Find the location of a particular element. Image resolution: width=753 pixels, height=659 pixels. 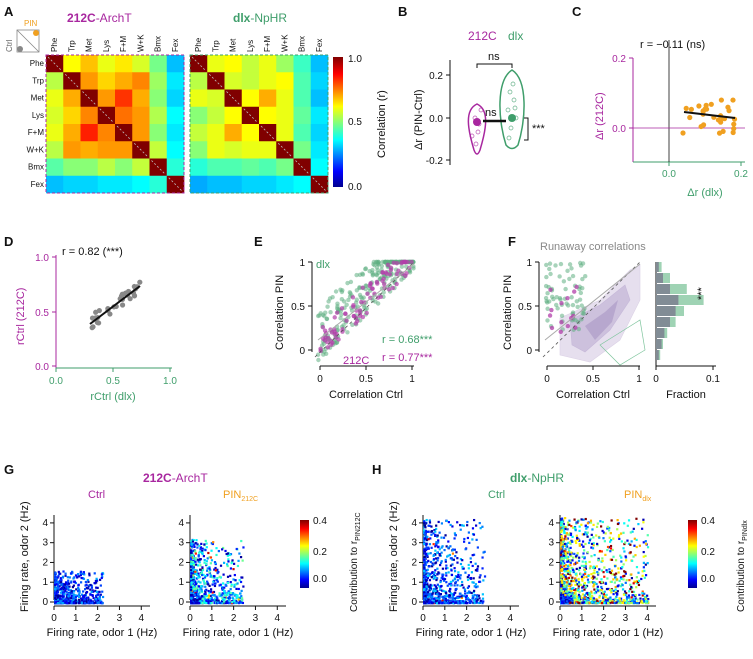

ytick-label: 4 is located at coordinates (45, 523).